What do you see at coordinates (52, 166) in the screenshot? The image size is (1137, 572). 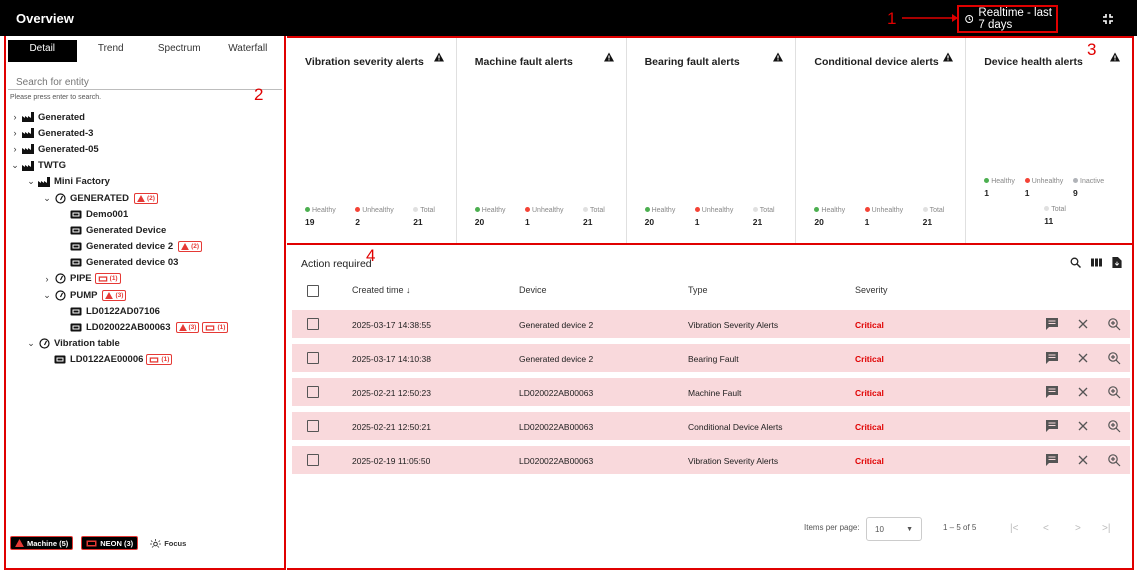 I see `tree-node-label: TWTG` at bounding box center [52, 166].